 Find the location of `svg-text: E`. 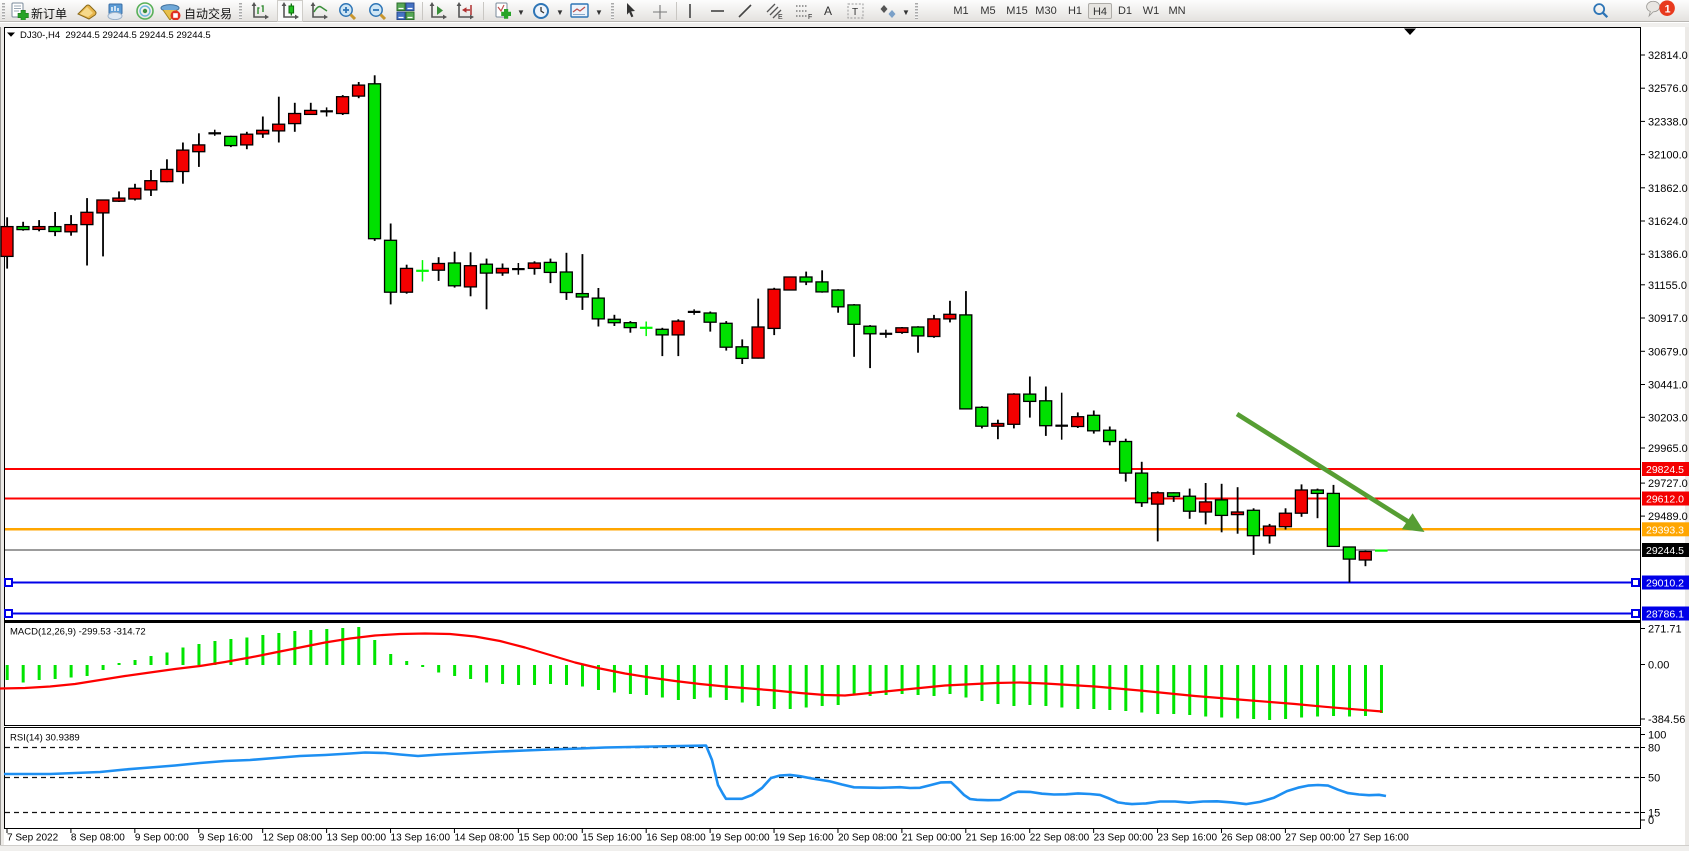

svg-text: E is located at coordinates (780, 17).